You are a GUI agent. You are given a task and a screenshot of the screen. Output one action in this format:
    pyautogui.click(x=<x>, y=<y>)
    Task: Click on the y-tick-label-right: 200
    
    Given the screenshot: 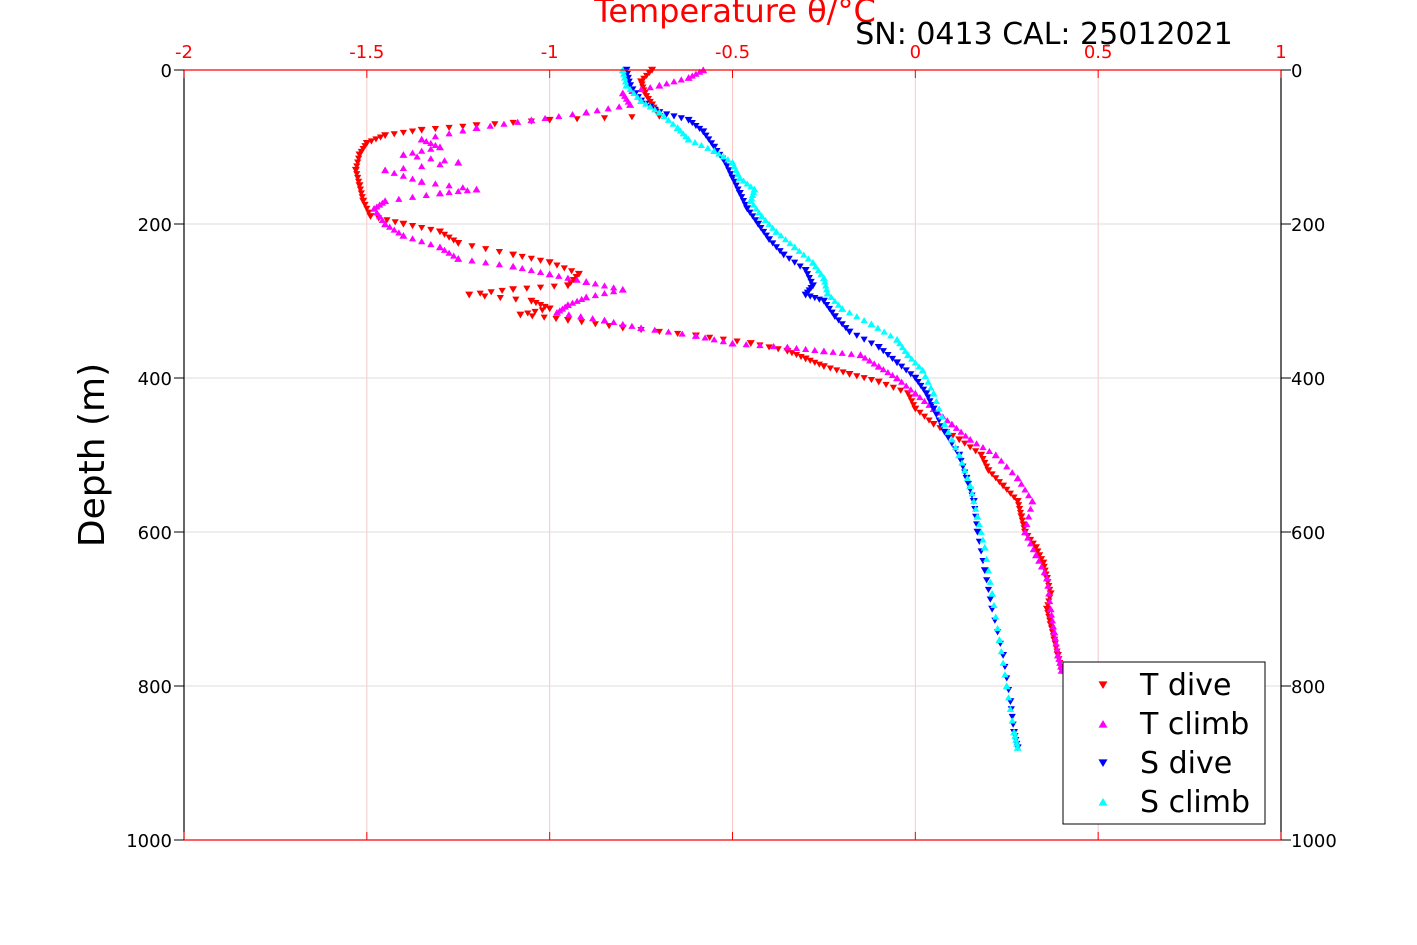 What is the action you would take?
    pyautogui.click(x=1308, y=225)
    